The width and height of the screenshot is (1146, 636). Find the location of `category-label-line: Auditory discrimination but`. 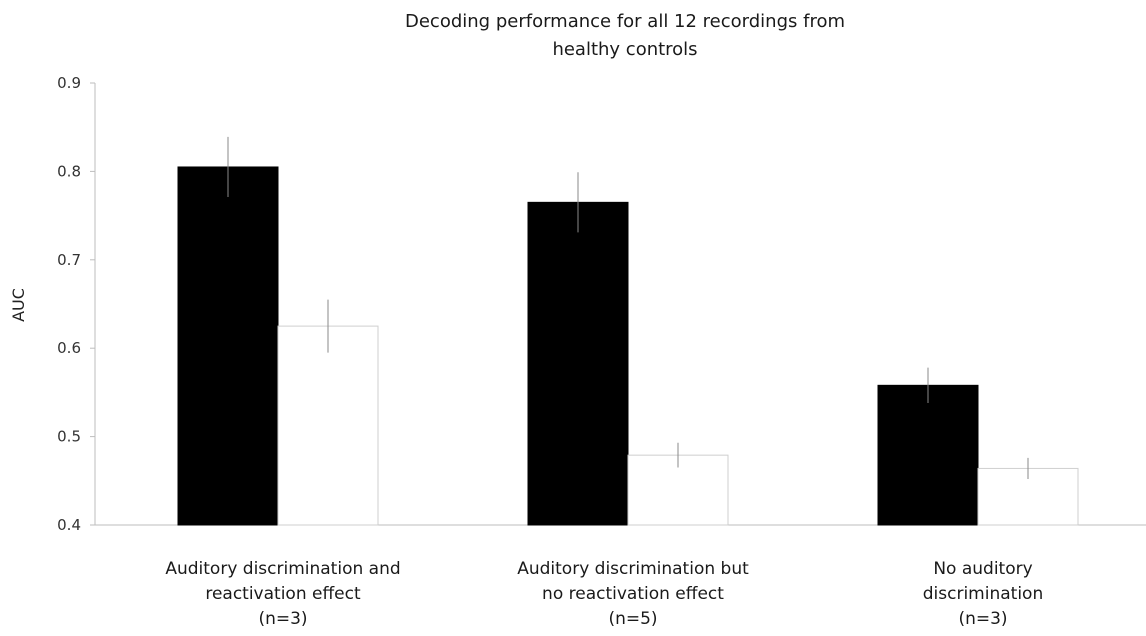

category-label-line: Auditory discrimination but is located at coordinates (633, 569).